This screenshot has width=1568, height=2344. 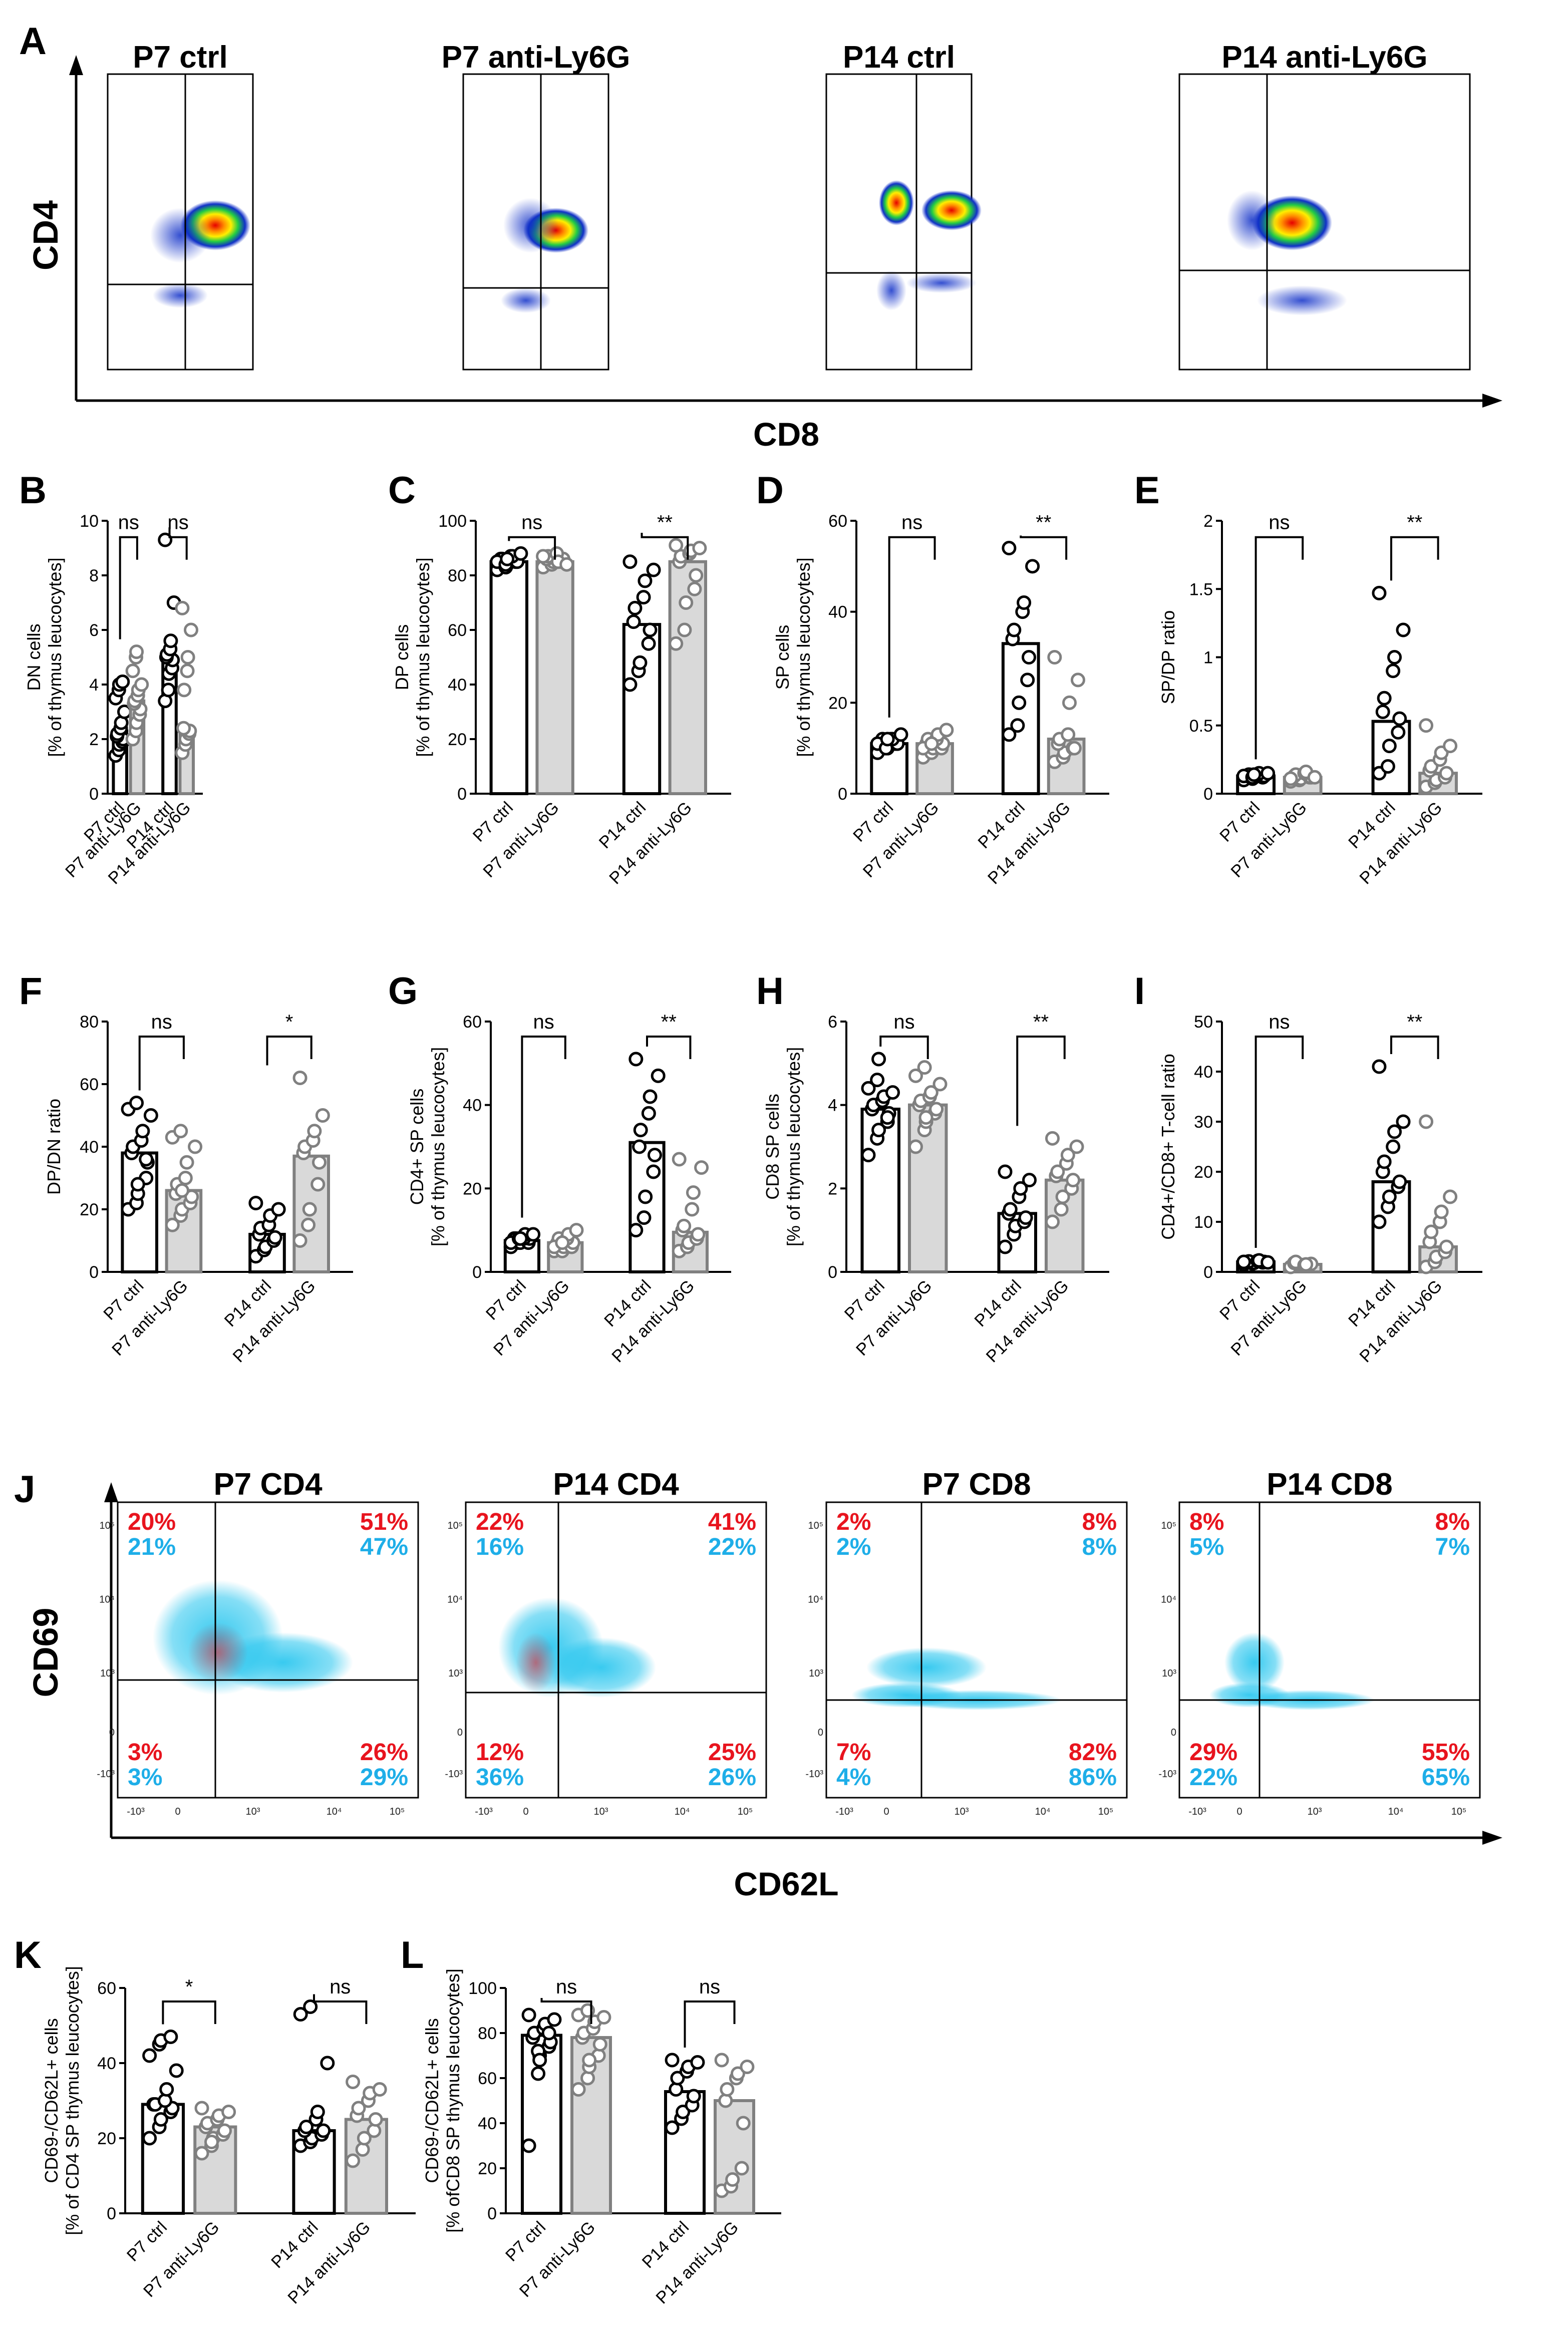 What do you see at coordinates (412, 1955) in the screenshot?
I see `panel-letter-L: L` at bounding box center [412, 1955].